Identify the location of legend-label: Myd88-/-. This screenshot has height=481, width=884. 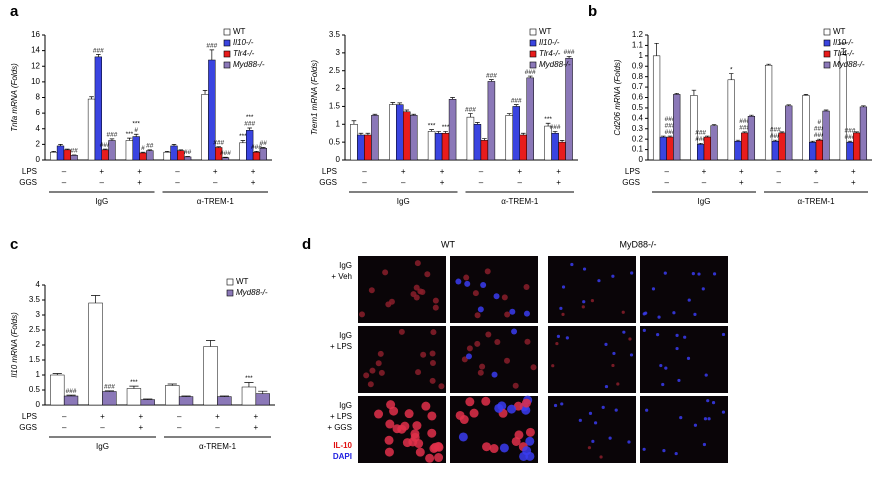
(555, 64).